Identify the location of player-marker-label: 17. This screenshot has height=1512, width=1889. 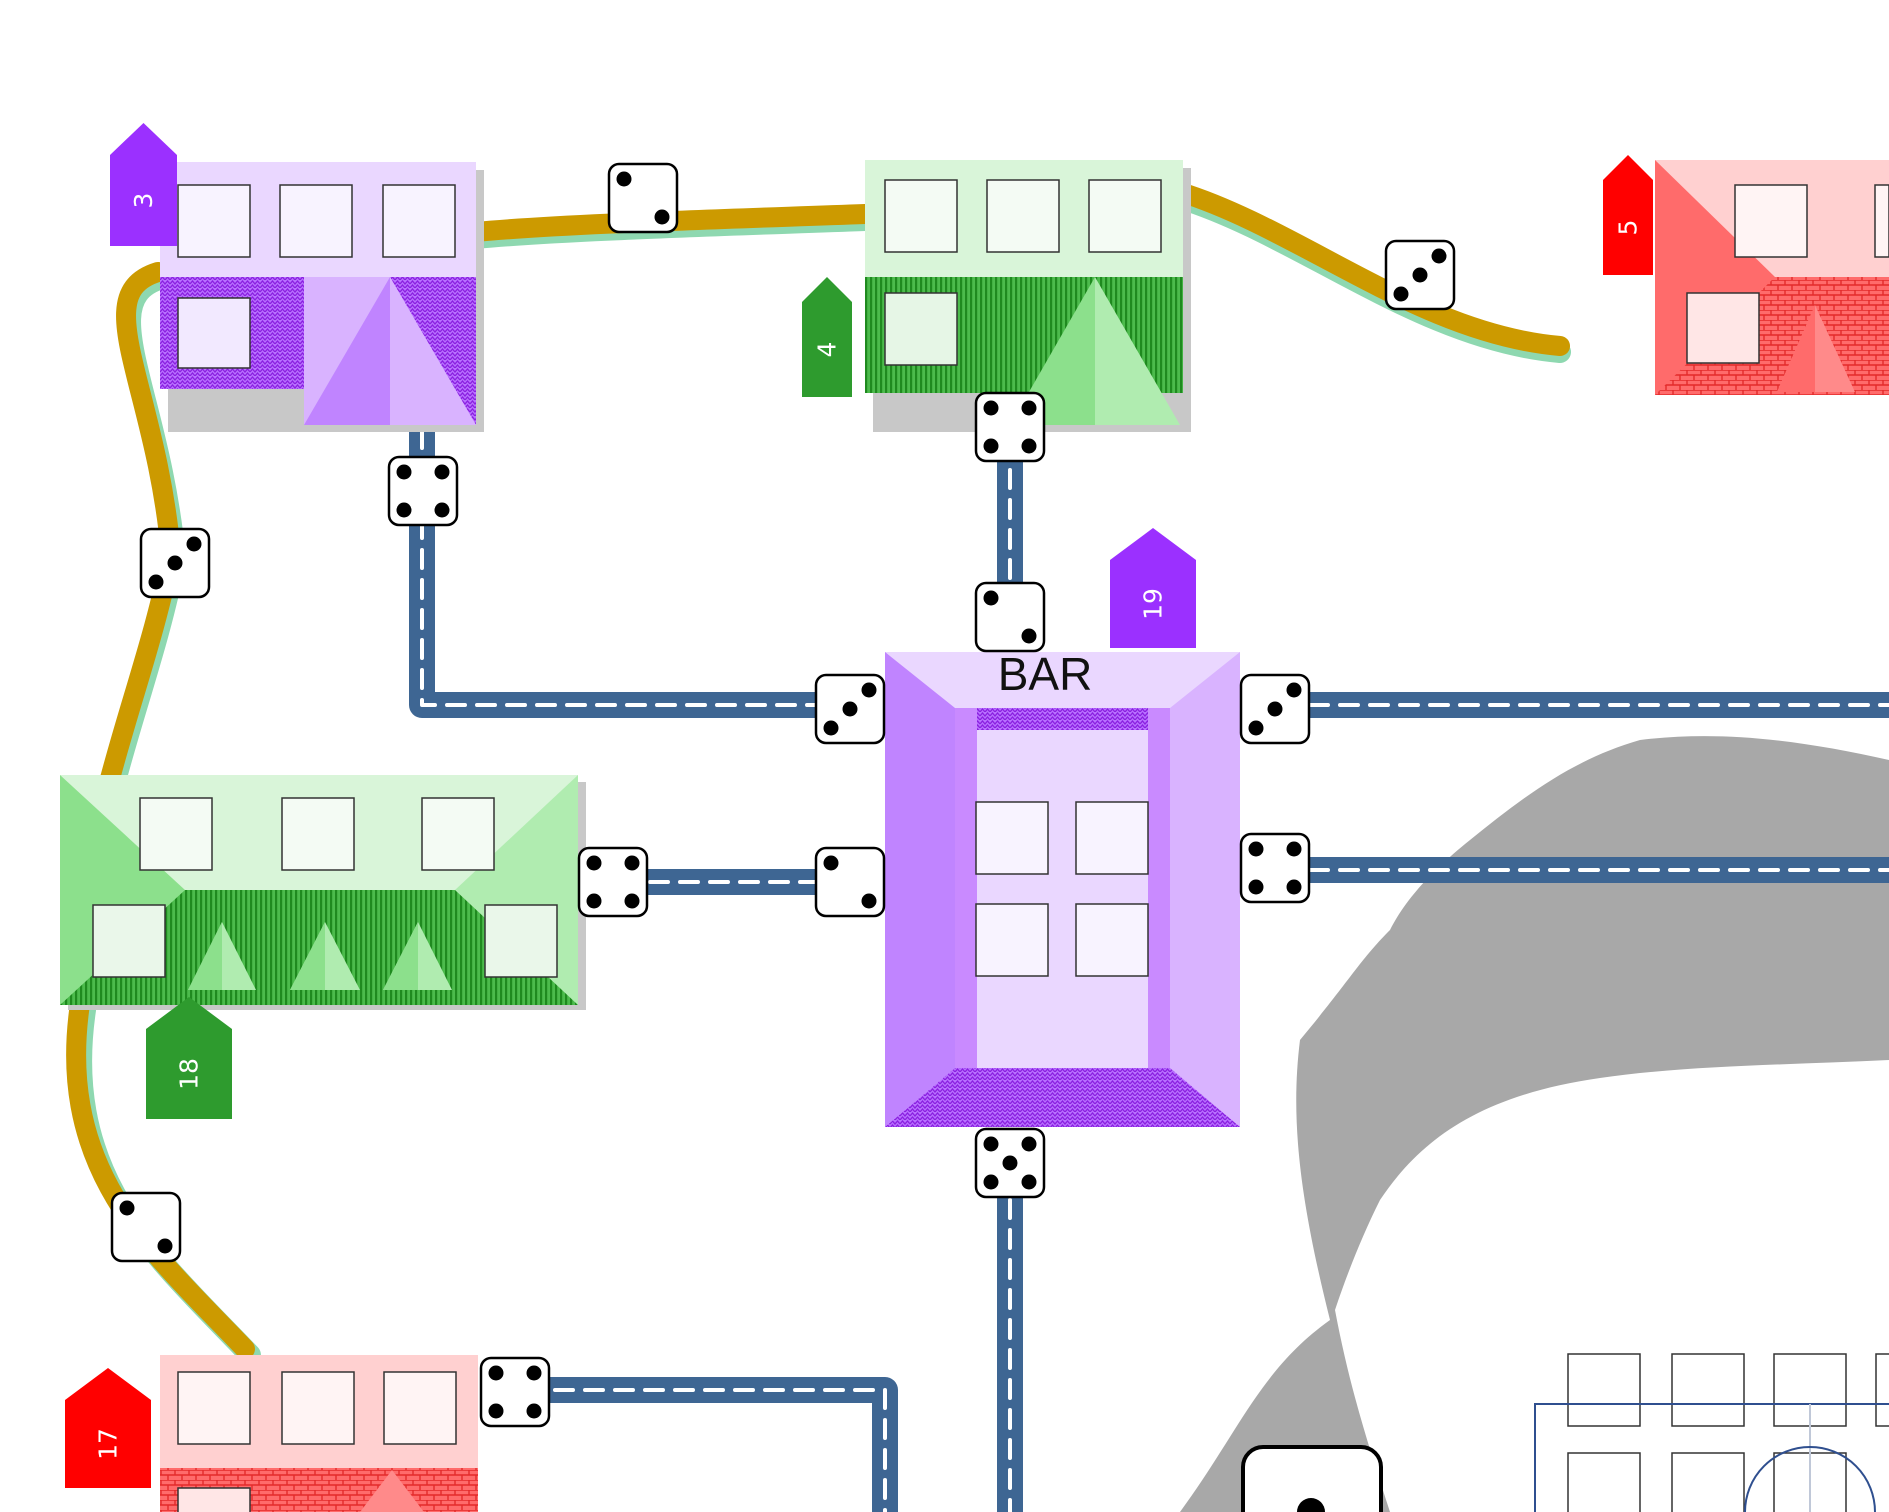
(108, 1444).